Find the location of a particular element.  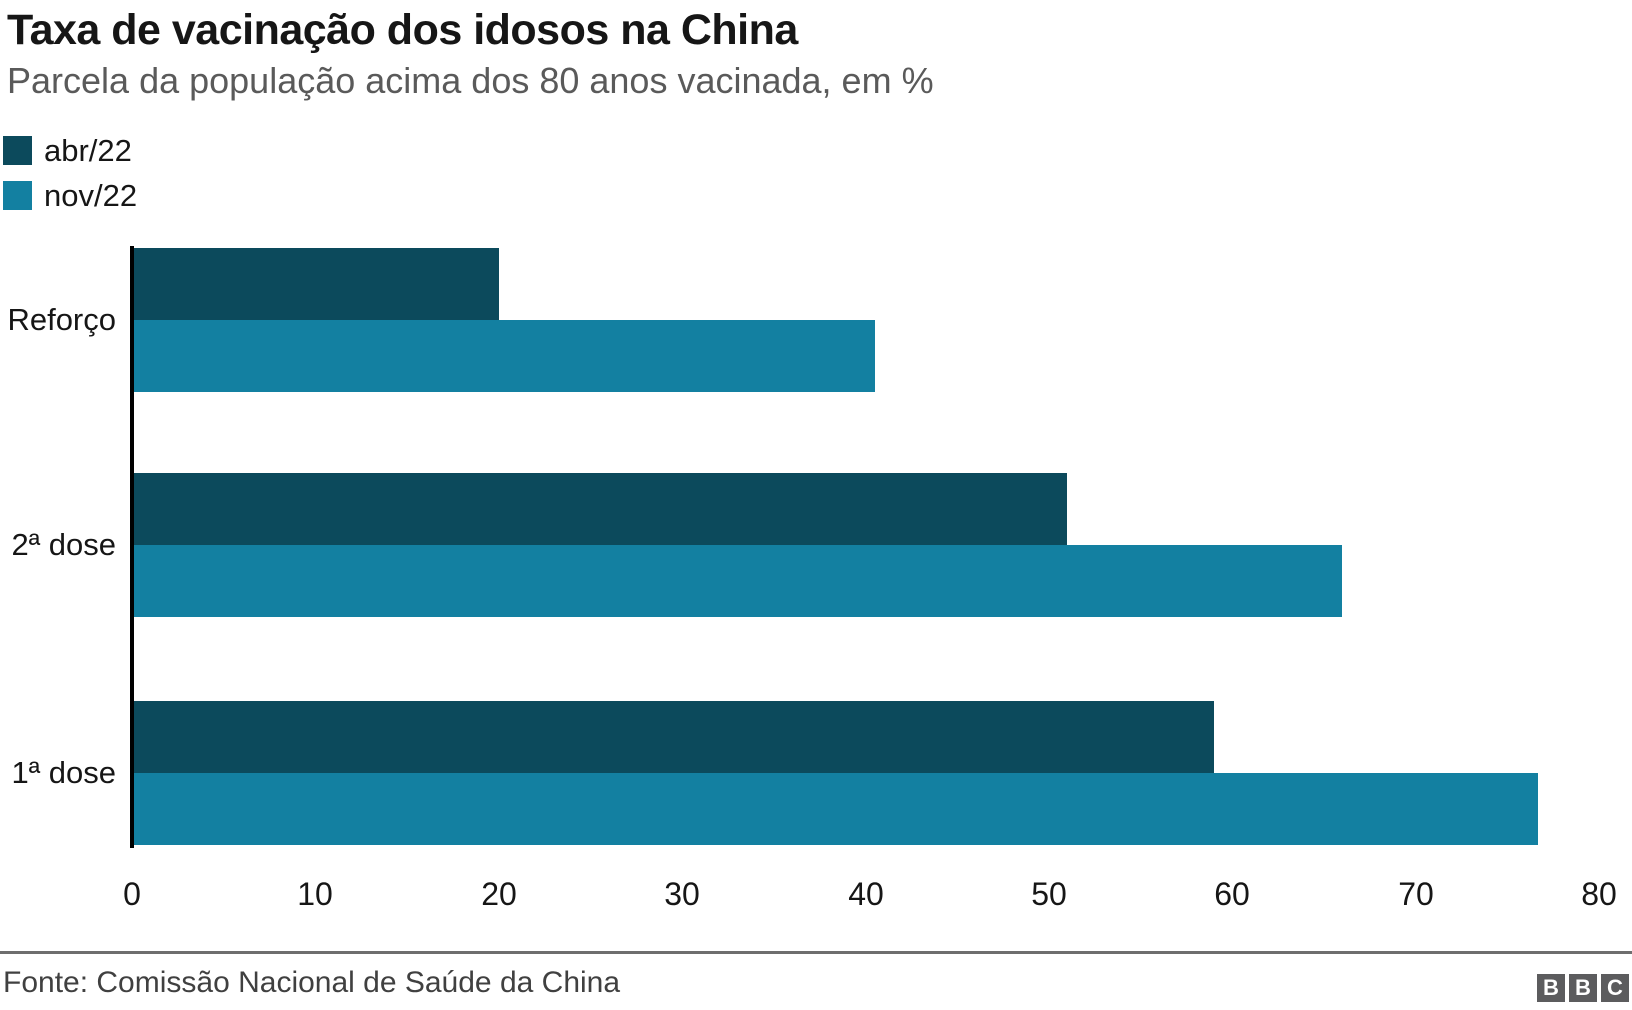

bar-nov/22-Reforço is located at coordinates (504, 356).